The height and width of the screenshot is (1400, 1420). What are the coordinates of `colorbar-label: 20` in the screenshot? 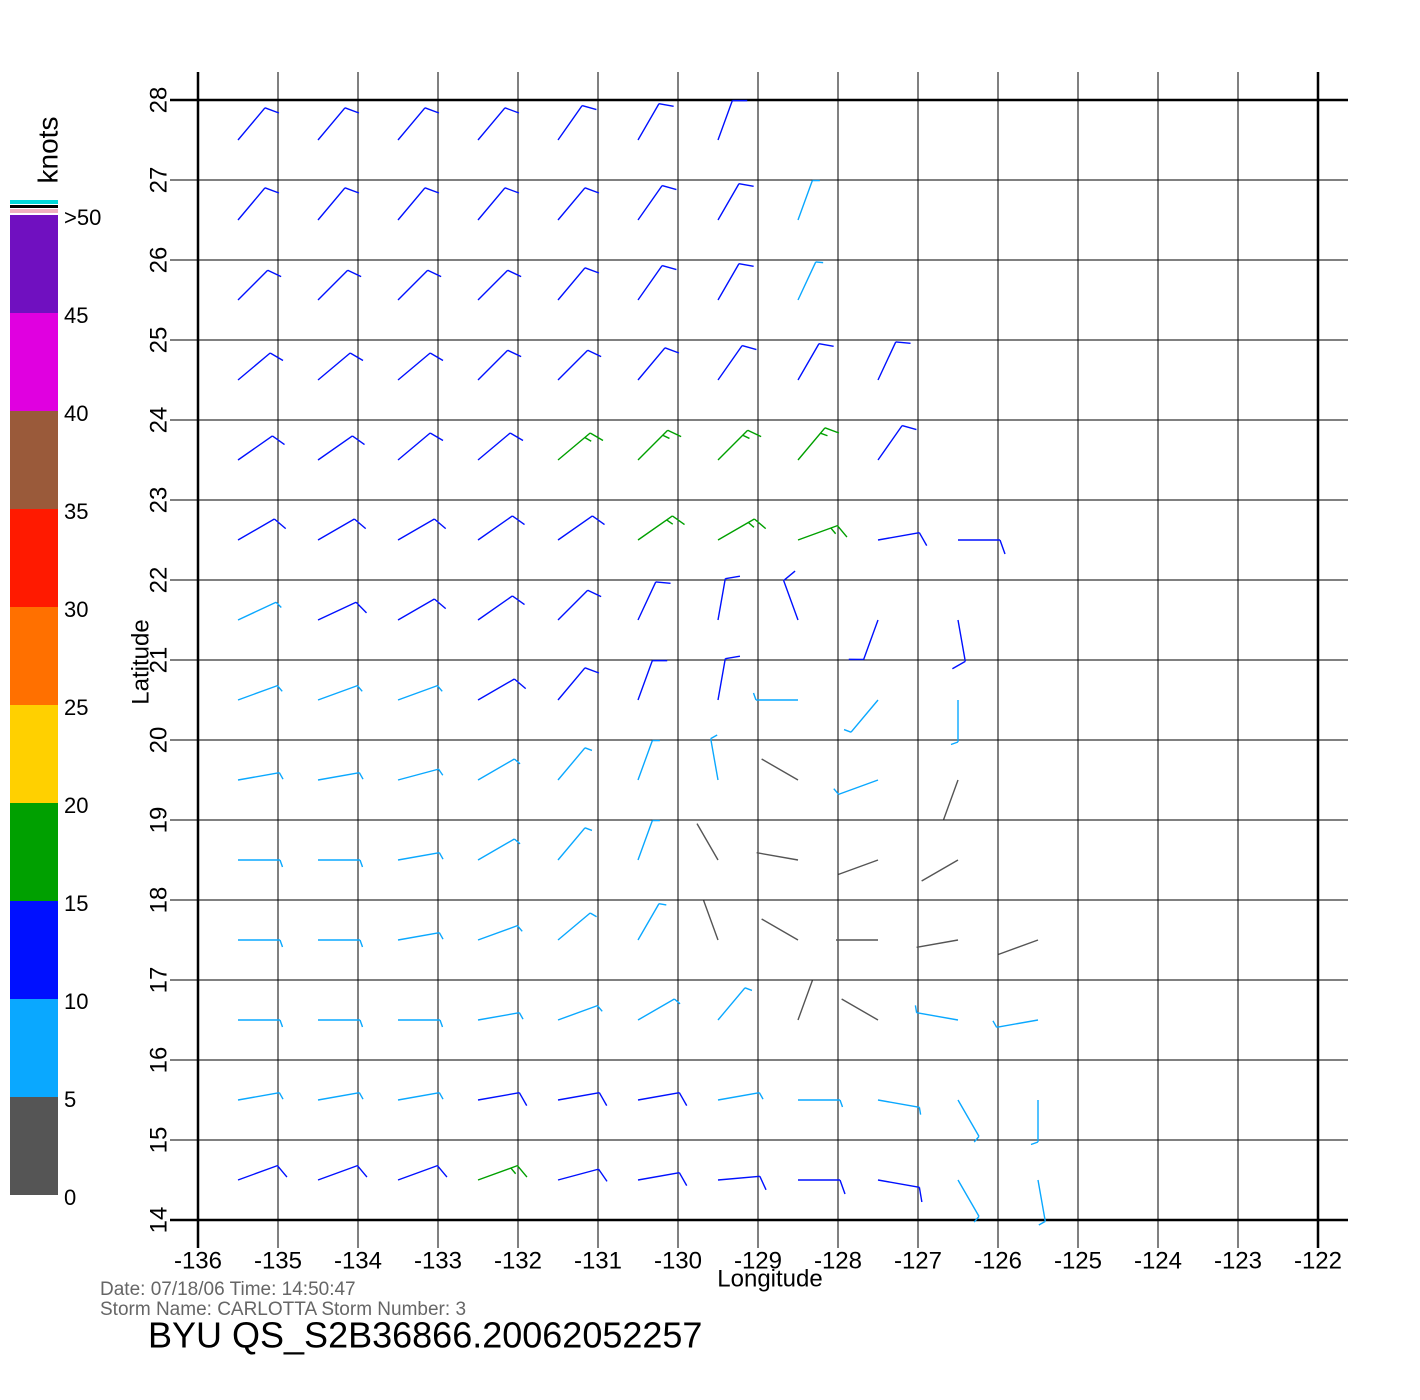 It's located at (76, 805).